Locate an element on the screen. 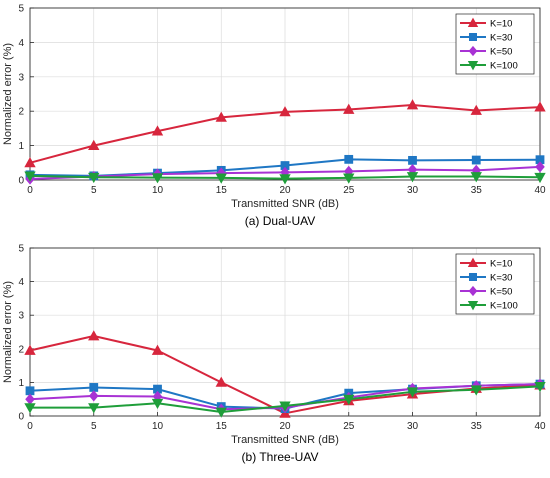 This screenshot has width=550, height=478. x-tick-label: 10 is located at coordinates (158, 190).